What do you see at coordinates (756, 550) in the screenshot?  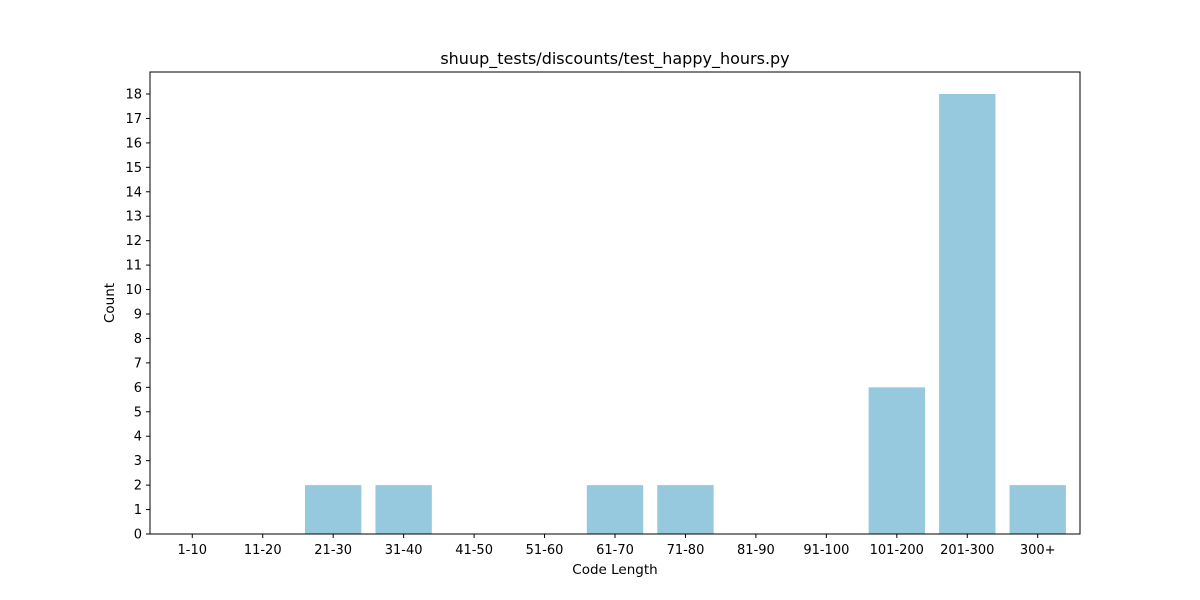 I see `x-tick-label: 81-90` at bounding box center [756, 550].